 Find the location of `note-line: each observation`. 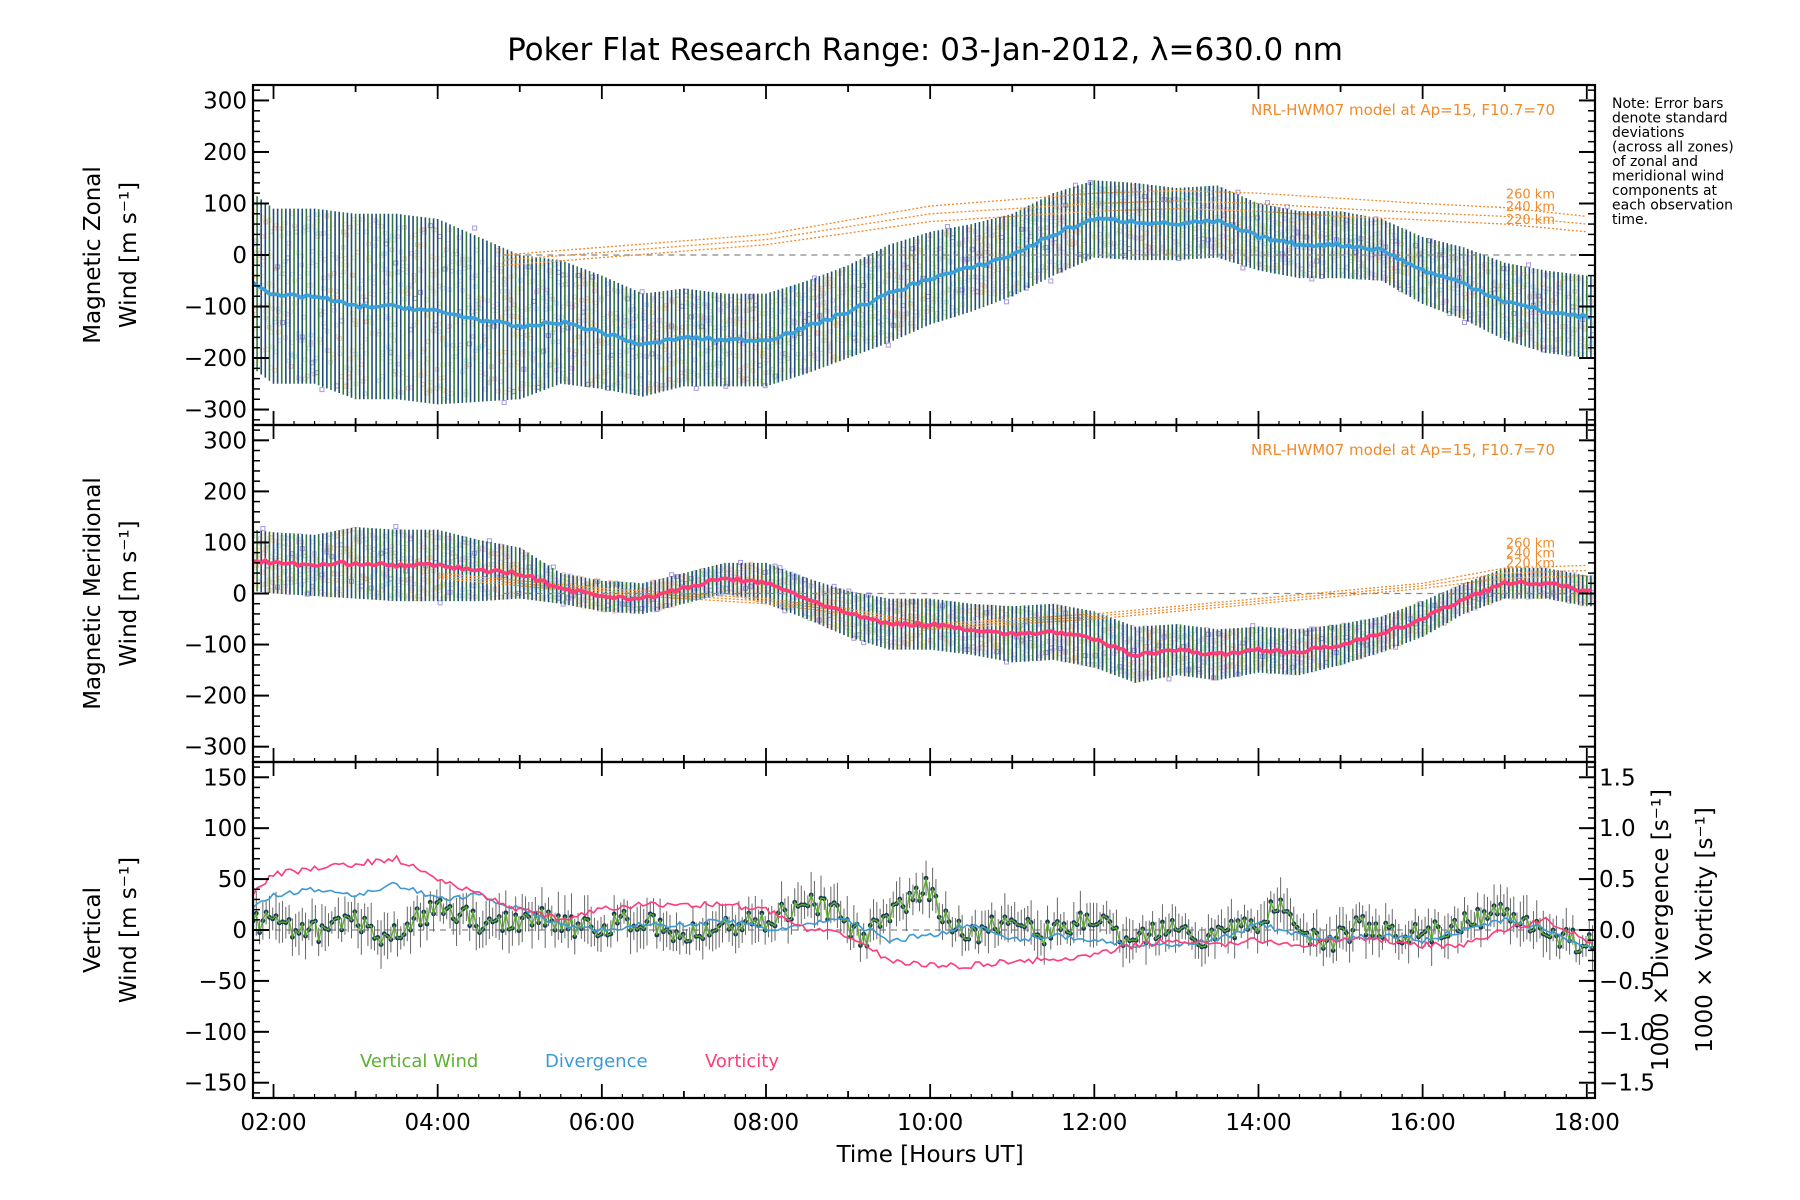

note-line: each observation is located at coordinates (1672, 206).